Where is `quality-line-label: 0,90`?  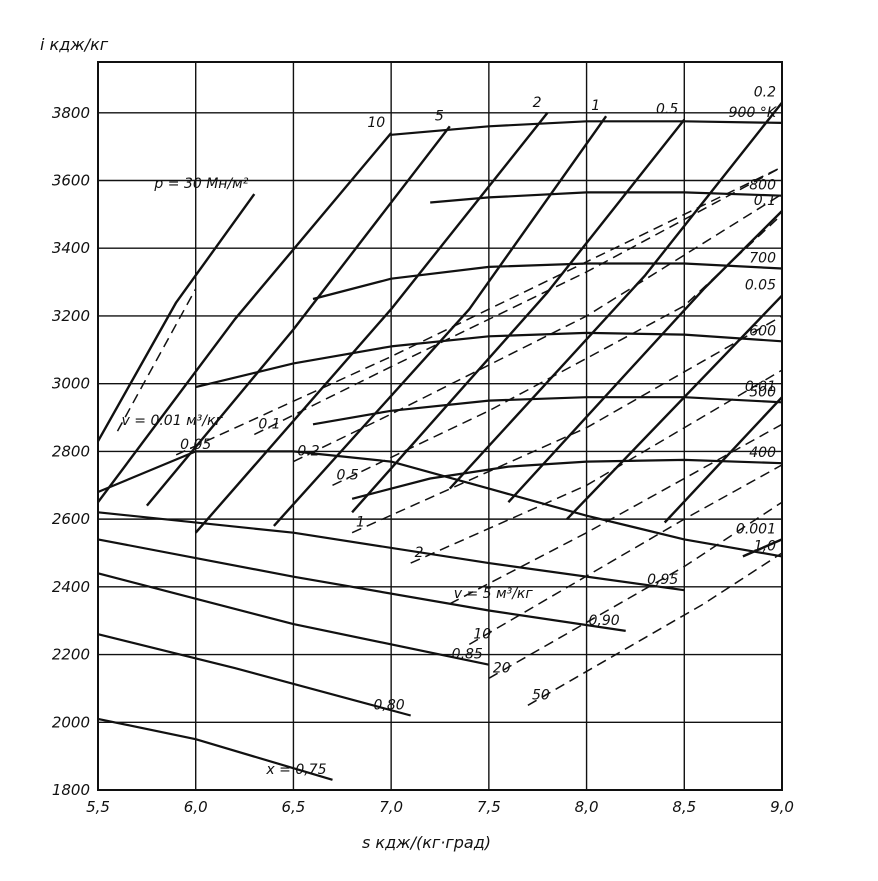
quality-line-label: 0,90 is located at coordinates (603, 621).